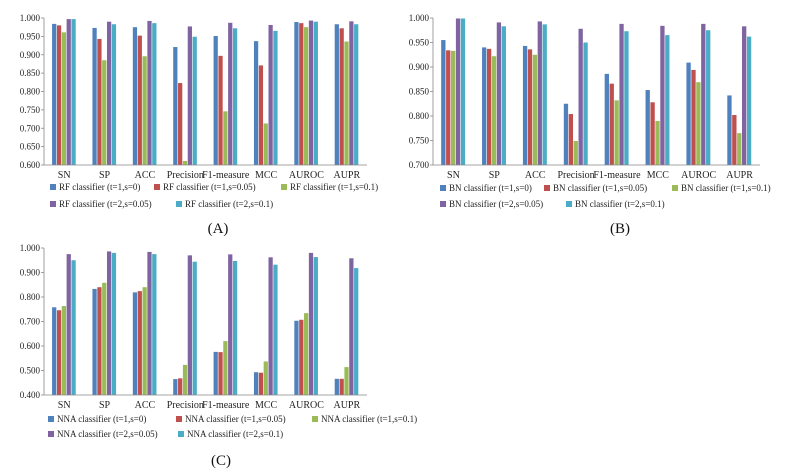 The width and height of the screenshot is (795, 475). Describe the element at coordinates (341, 96) in the screenshot. I see `bar-a-s1-aupr` at that location.